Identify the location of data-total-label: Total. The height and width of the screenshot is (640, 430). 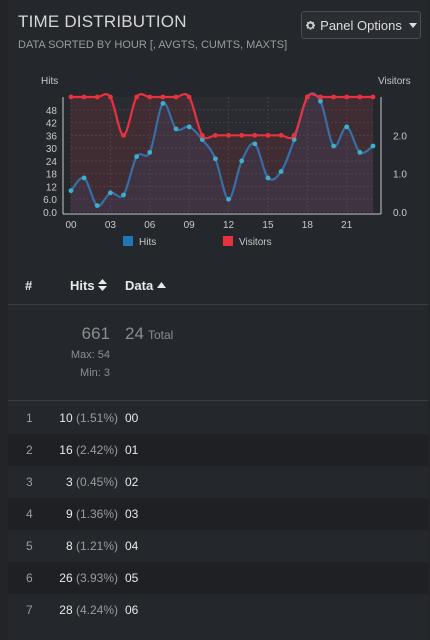
(161, 335).